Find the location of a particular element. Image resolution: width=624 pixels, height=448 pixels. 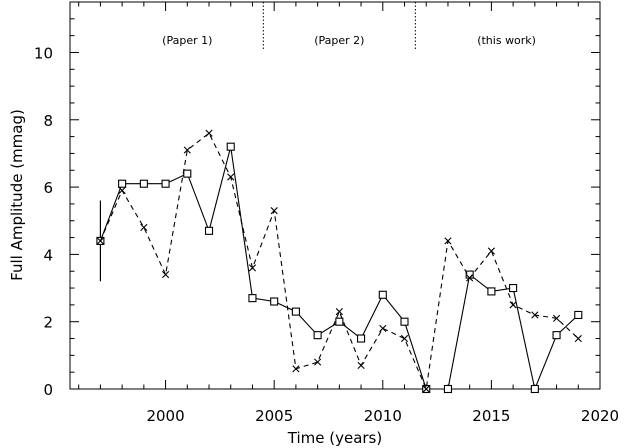

section-label: (Paper 2) is located at coordinates (339, 40).